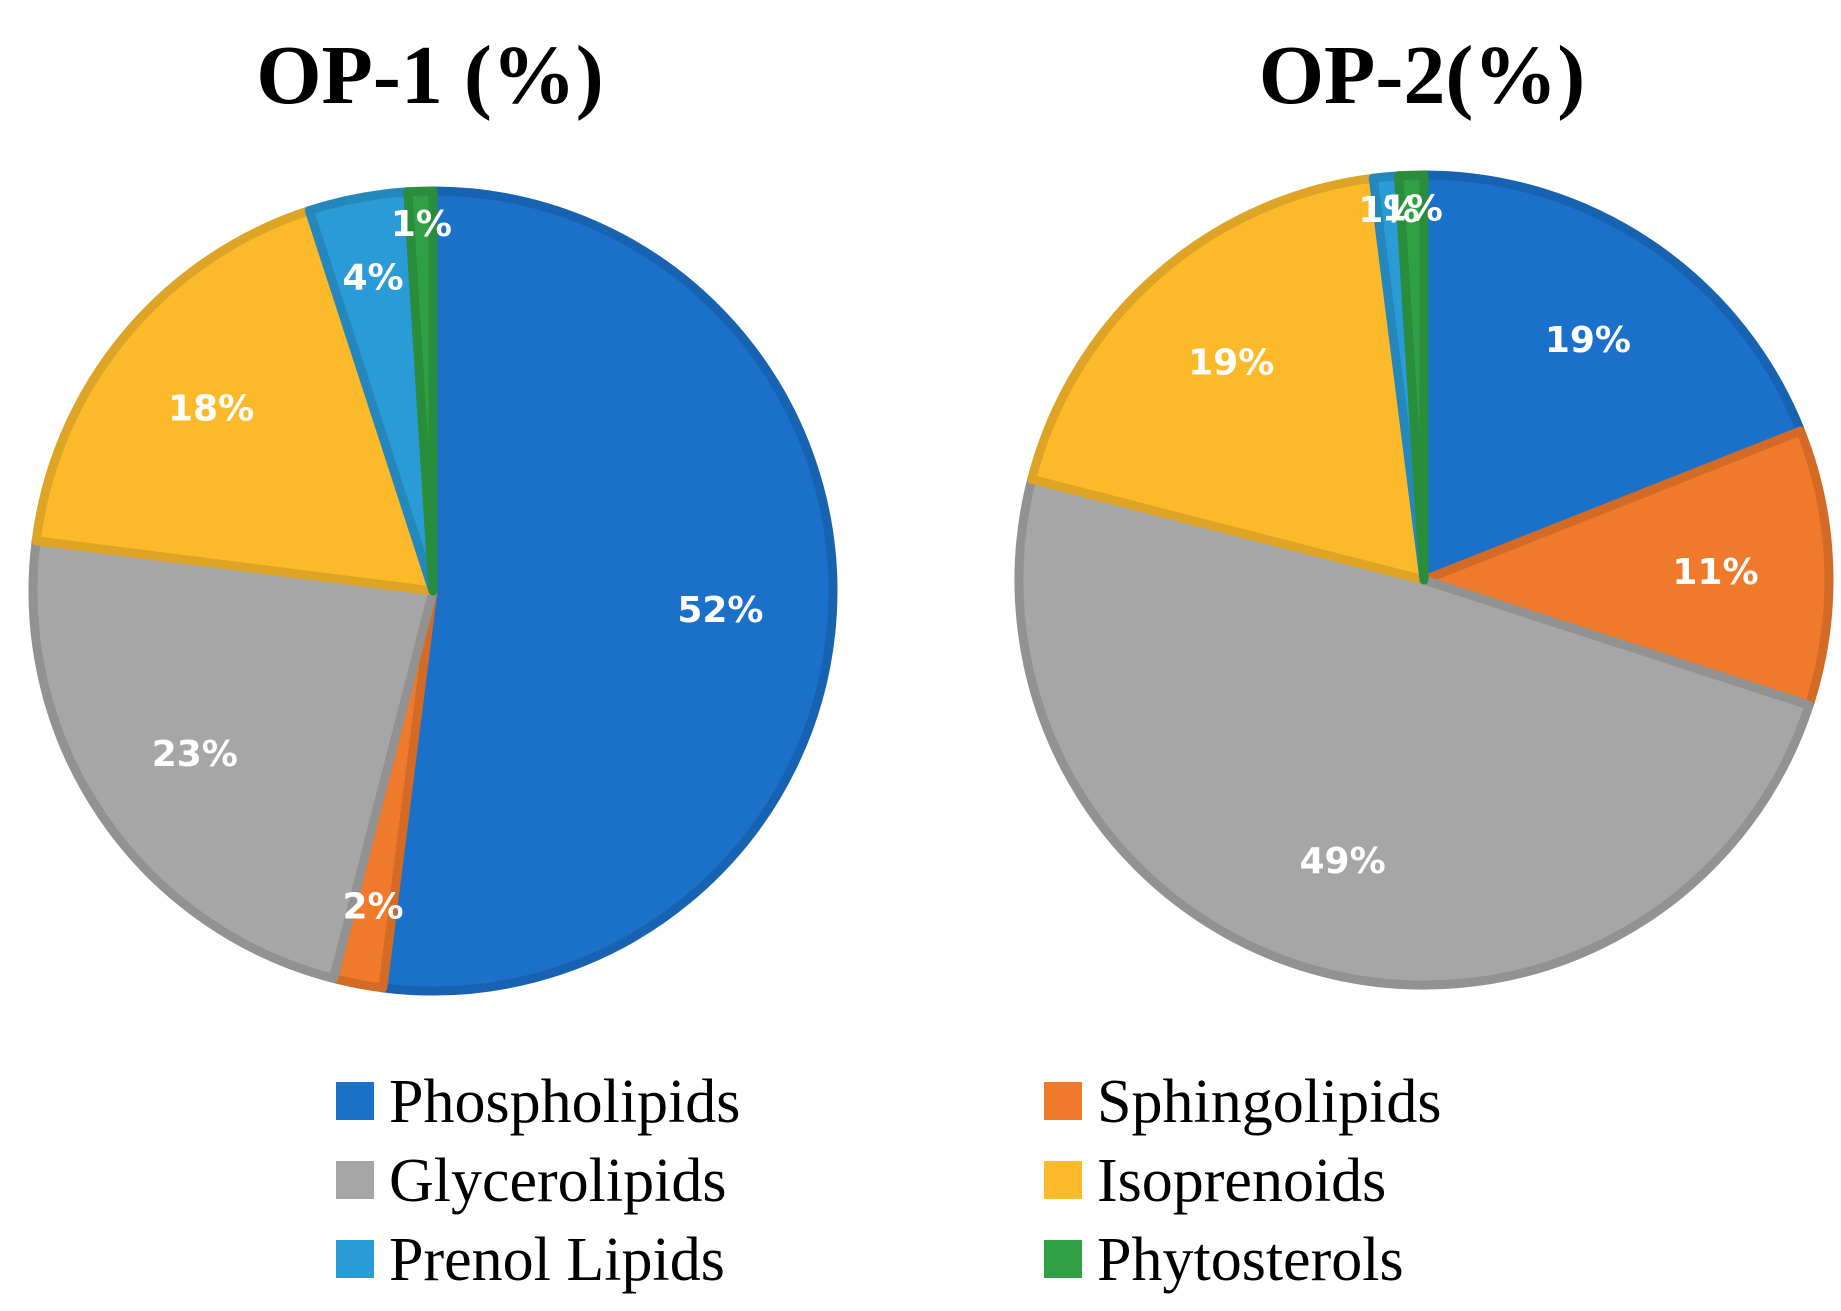  I want to click on chart-title-op2: OP-2(%), so click(1422, 75).